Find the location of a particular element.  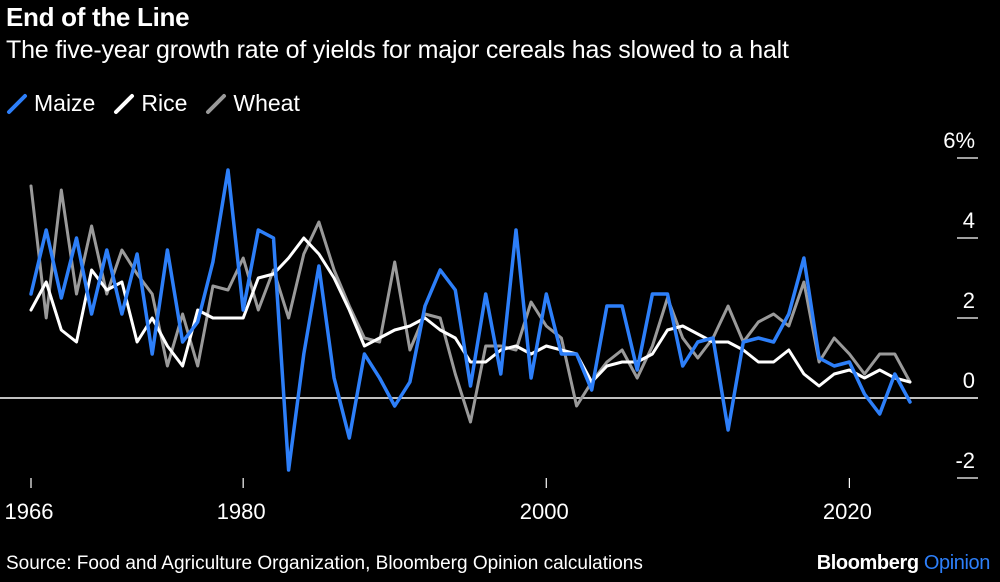

legend-item-maize: Maize is located at coordinates (50, 103).